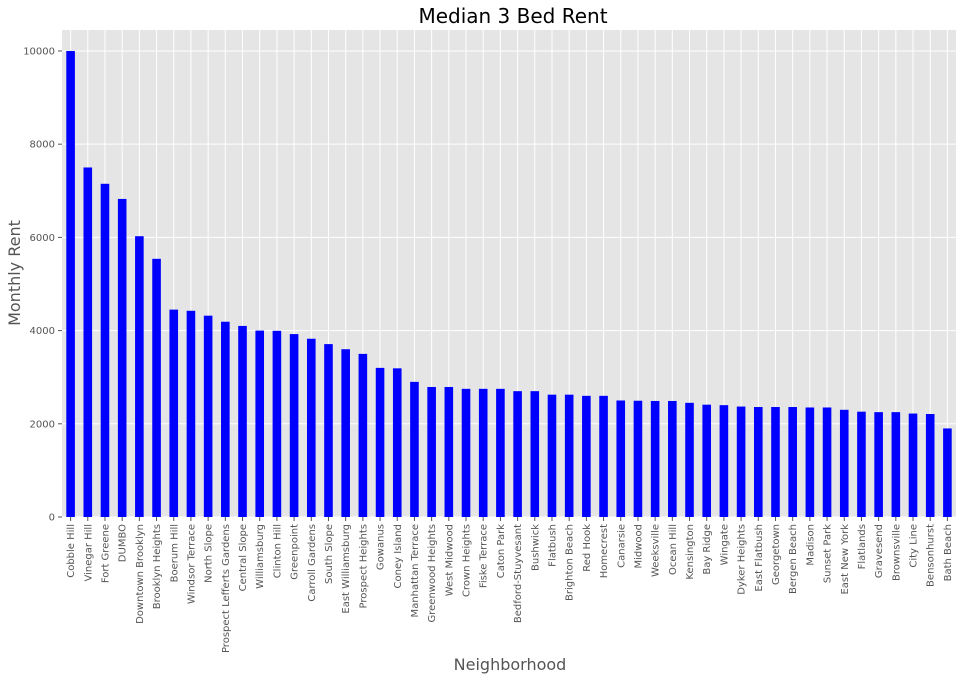  Describe the element at coordinates (896, 552) in the screenshot. I see `x-tick-label: Brownsville` at that location.